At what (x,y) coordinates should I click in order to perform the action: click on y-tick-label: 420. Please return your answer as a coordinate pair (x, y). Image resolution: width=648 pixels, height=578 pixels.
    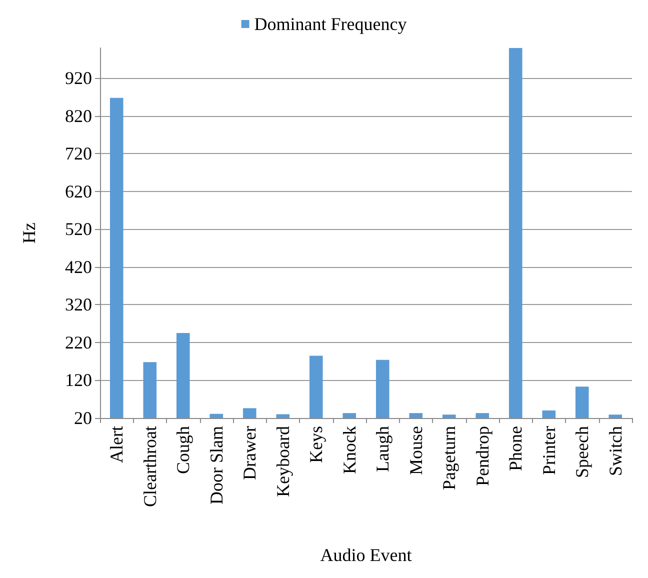
    Looking at the image, I should click on (78, 266).